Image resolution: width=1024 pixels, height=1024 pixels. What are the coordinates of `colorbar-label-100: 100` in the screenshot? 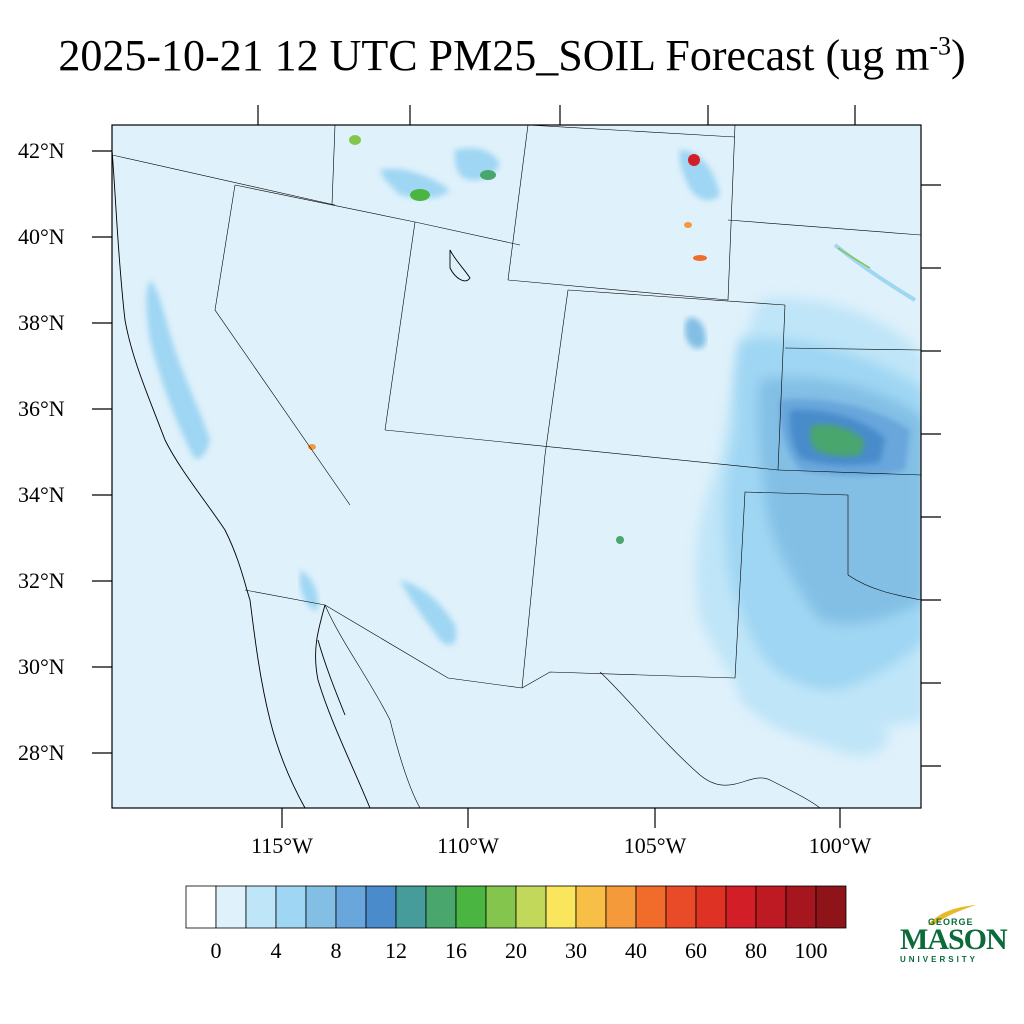 It's located at (811, 950).